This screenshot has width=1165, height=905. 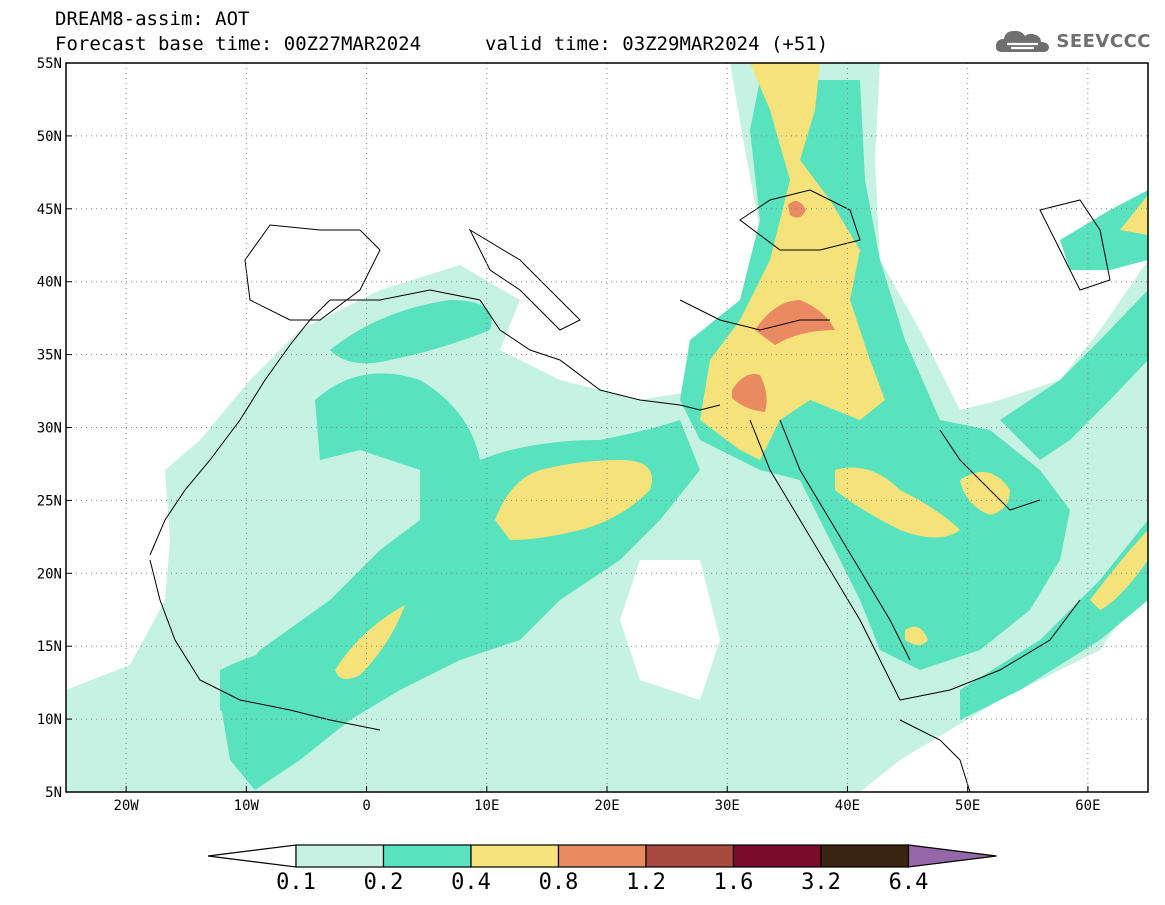 What do you see at coordinates (967, 806) in the screenshot?
I see `x-tick-label: 50E` at bounding box center [967, 806].